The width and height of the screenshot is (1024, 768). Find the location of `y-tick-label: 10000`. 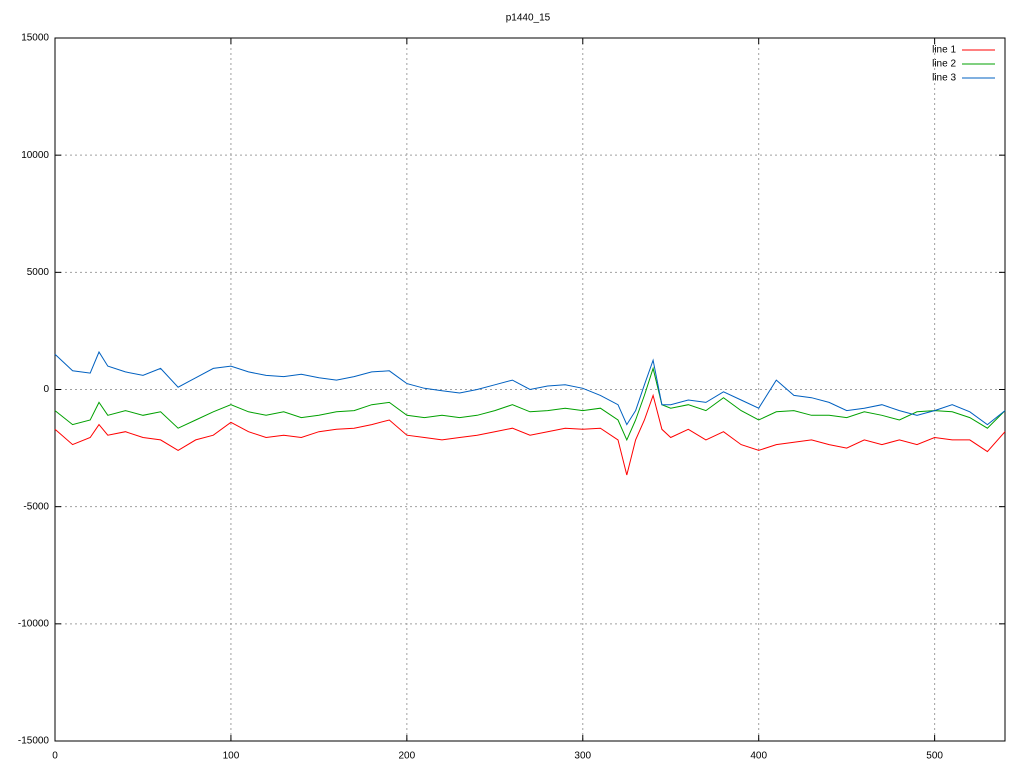

y-tick-label: 10000 is located at coordinates (35, 155).